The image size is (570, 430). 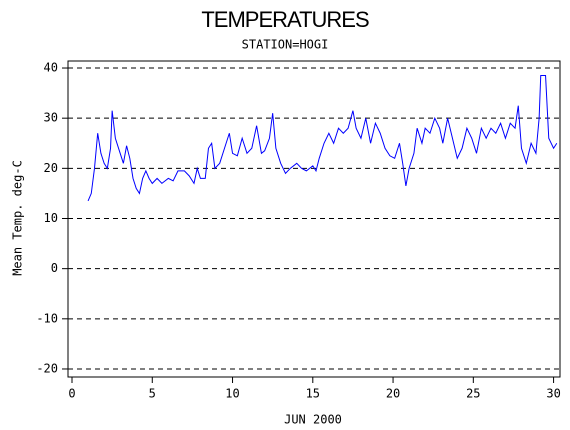 What do you see at coordinates (47, 318) in the screenshot?
I see `y-tick-label: -10` at bounding box center [47, 318].